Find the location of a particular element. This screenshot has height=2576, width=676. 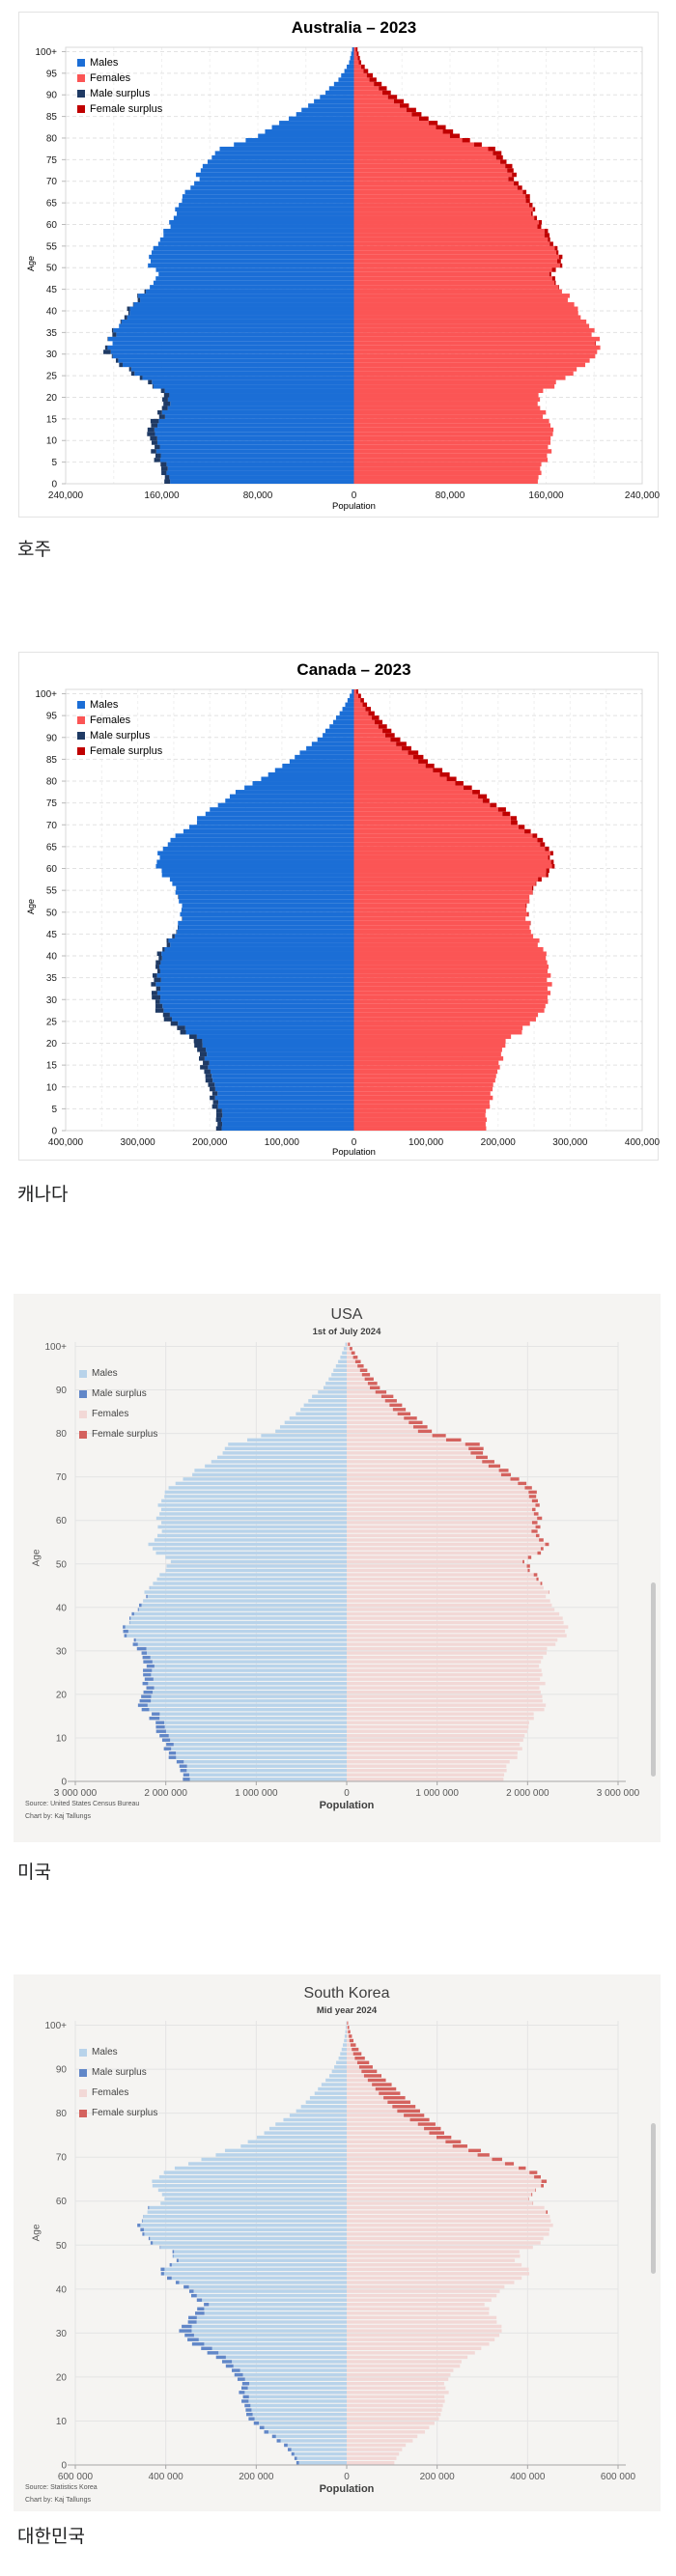

svg-text: 2 000 000 is located at coordinates (165, 1794).